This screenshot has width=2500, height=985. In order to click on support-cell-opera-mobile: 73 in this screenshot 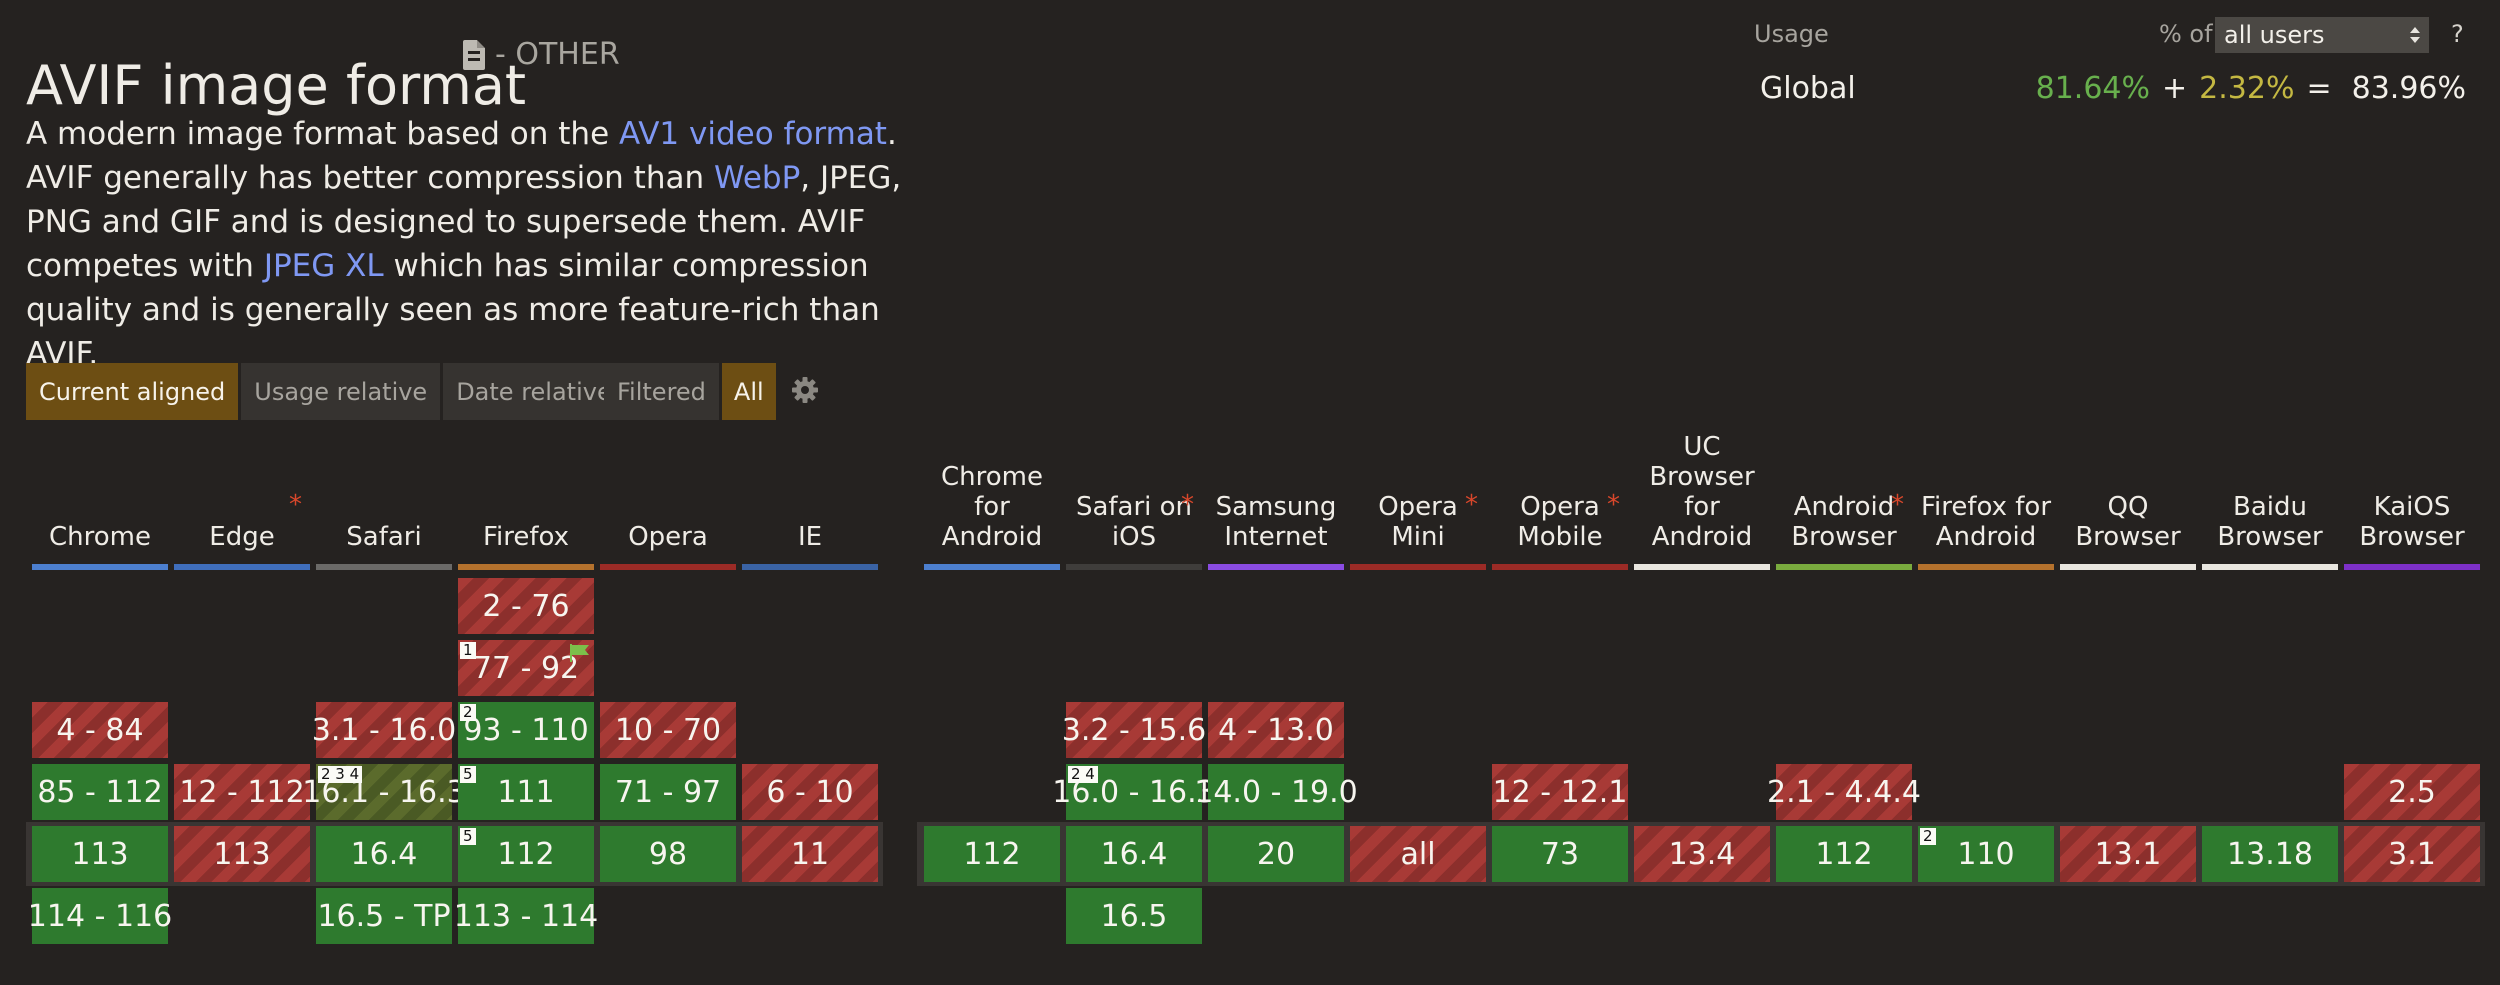, I will do `click(1560, 854)`.